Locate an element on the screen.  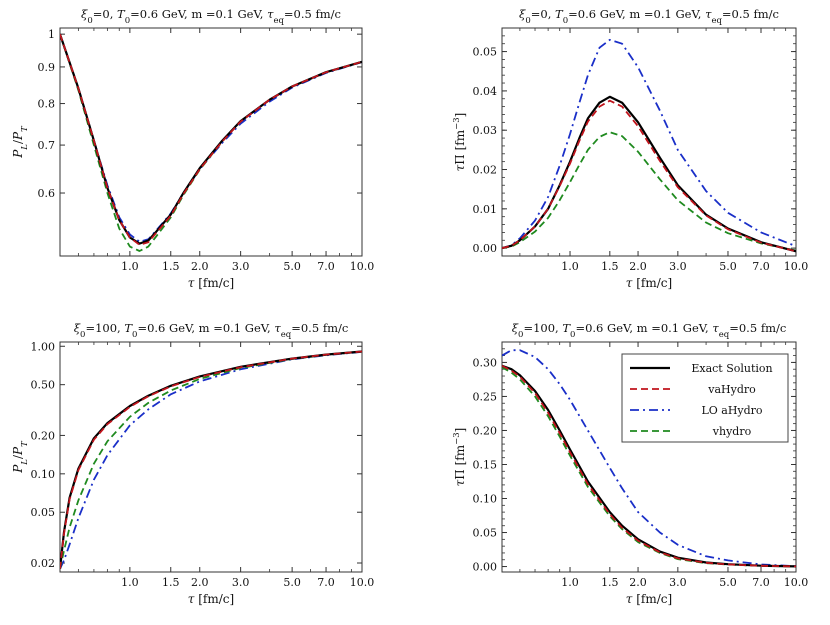
y-tick-label: 0.25 is located at coordinates (485, 396).